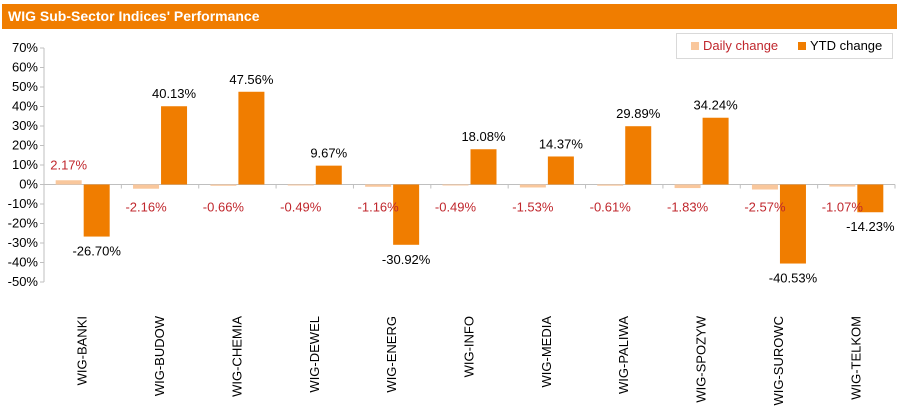 Image resolution: width=901 pixels, height=407 pixels. I want to click on legend-item-daily: Daily change, so click(734, 45).